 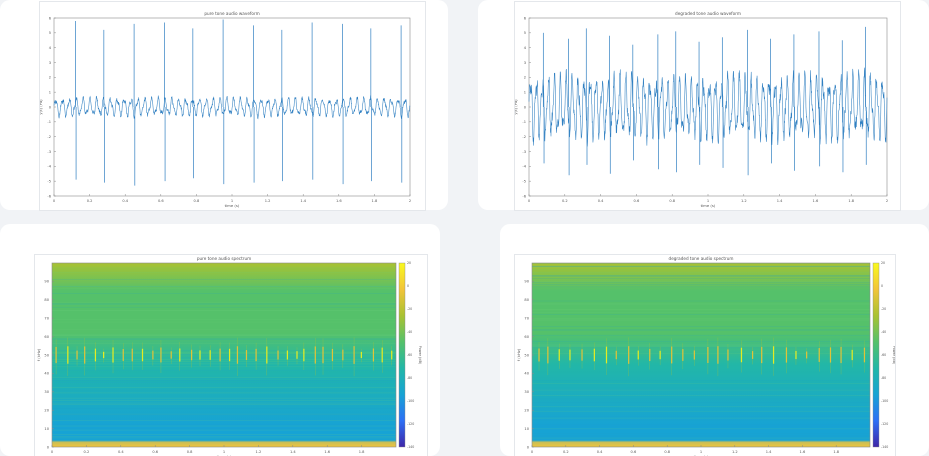 I want to click on y-tick-label: -5, so click(x=49, y=181).